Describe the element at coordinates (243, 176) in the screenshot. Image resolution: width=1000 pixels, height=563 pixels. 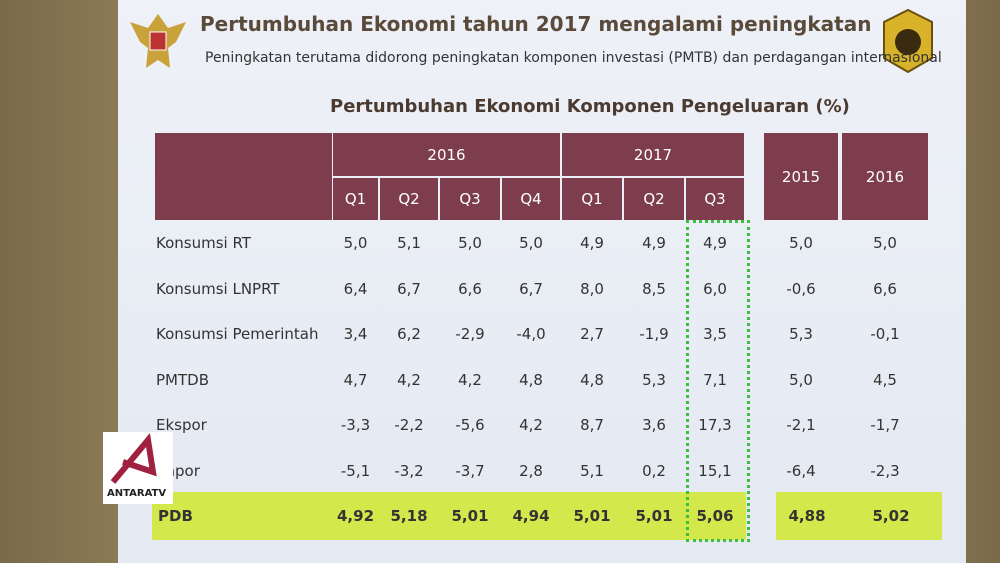
I see `header-cell` at that location.